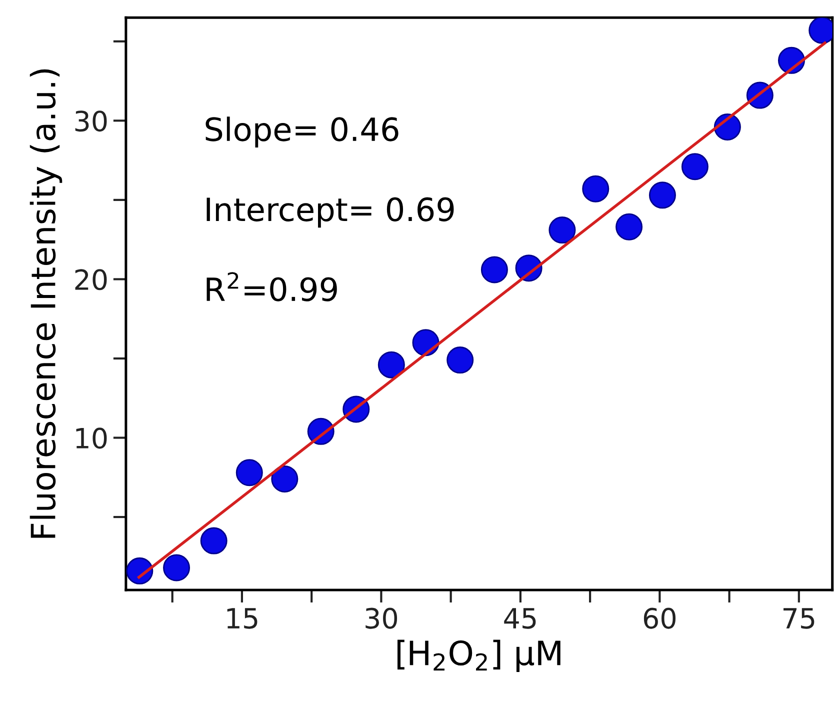 This screenshot has height=704, width=834. What do you see at coordinates (271, 287) in the screenshot?
I see `annotation: R$^{2}$=0.99` at bounding box center [271, 287].